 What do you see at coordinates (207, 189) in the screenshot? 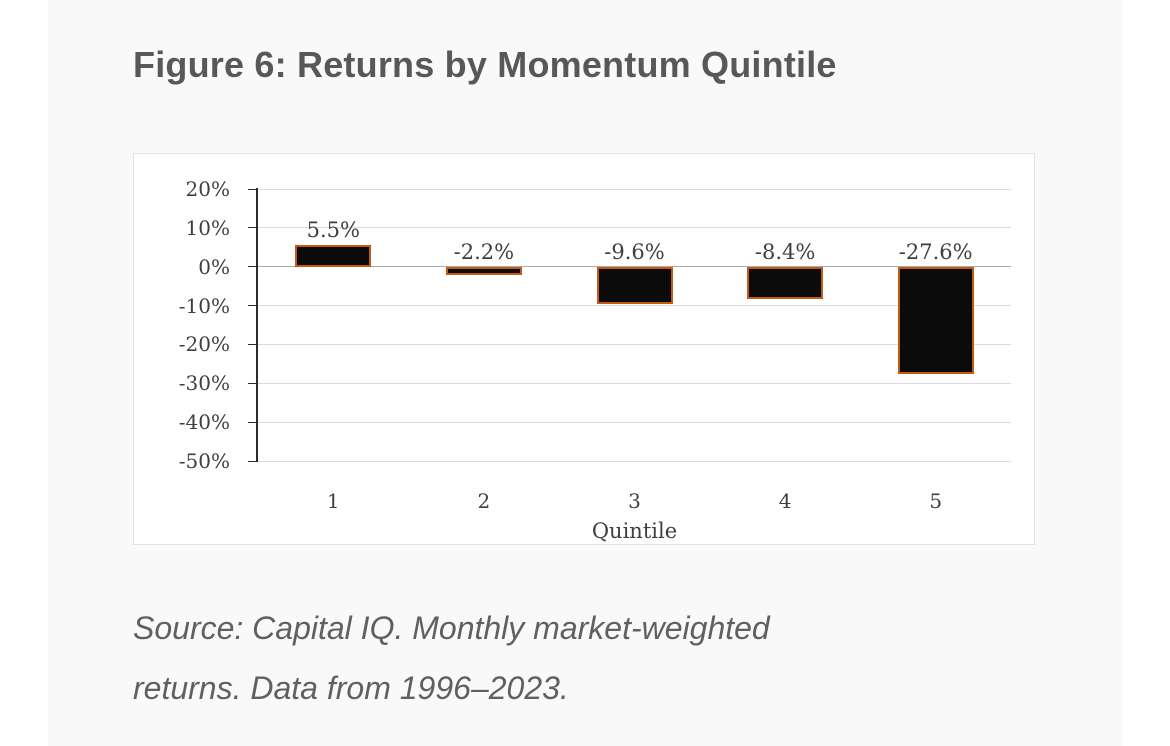
I see `y-tick-label: 20%` at bounding box center [207, 189].